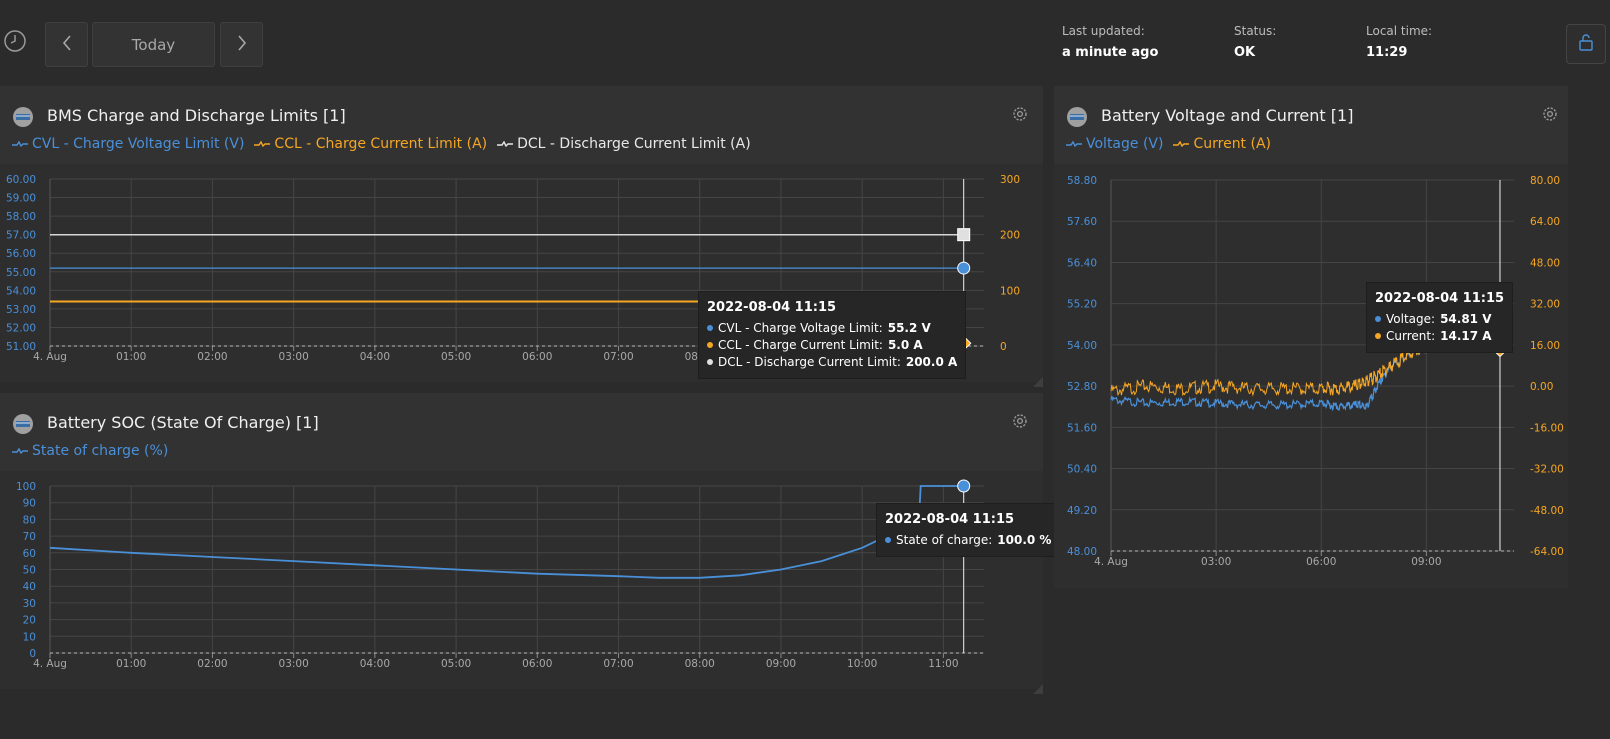  What do you see at coordinates (1411, 319) in the screenshot?
I see `tooltip-label: Voltage:` at bounding box center [1411, 319].